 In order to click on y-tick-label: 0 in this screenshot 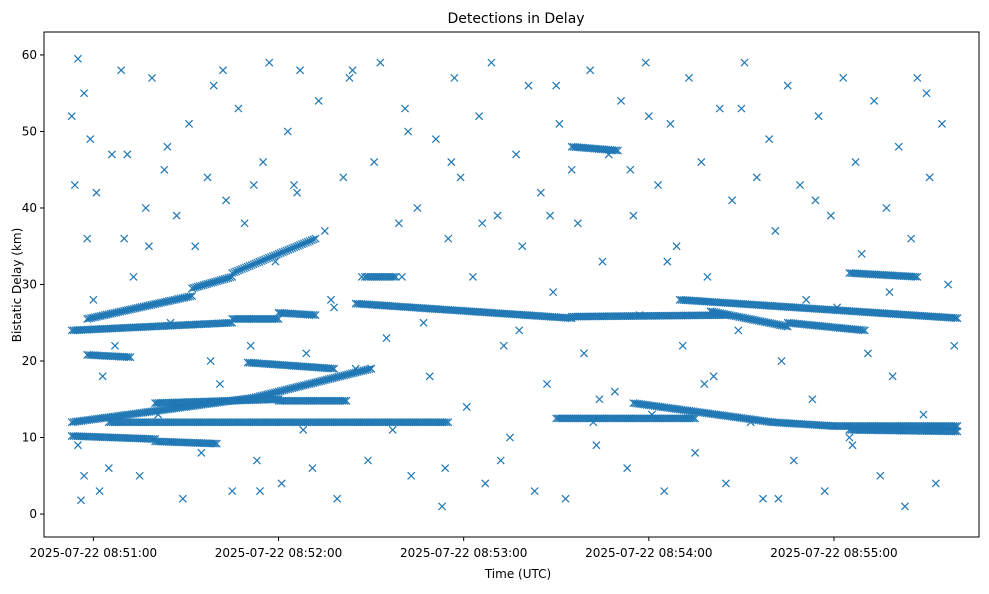, I will do `click(33, 514)`.